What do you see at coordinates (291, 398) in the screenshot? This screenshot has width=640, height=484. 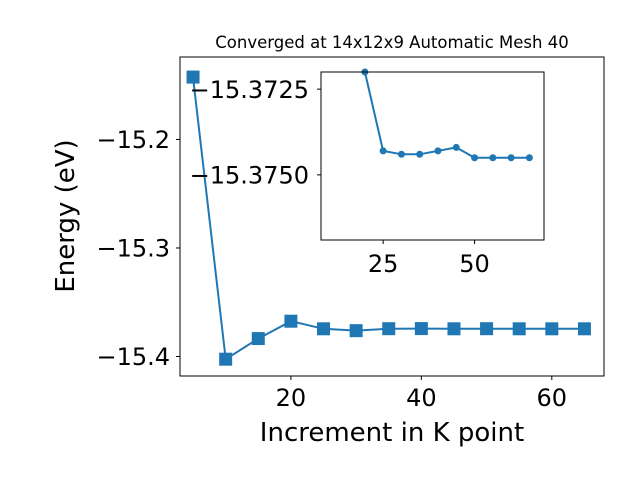 I see `main-x-tick-label: 20` at bounding box center [291, 398].